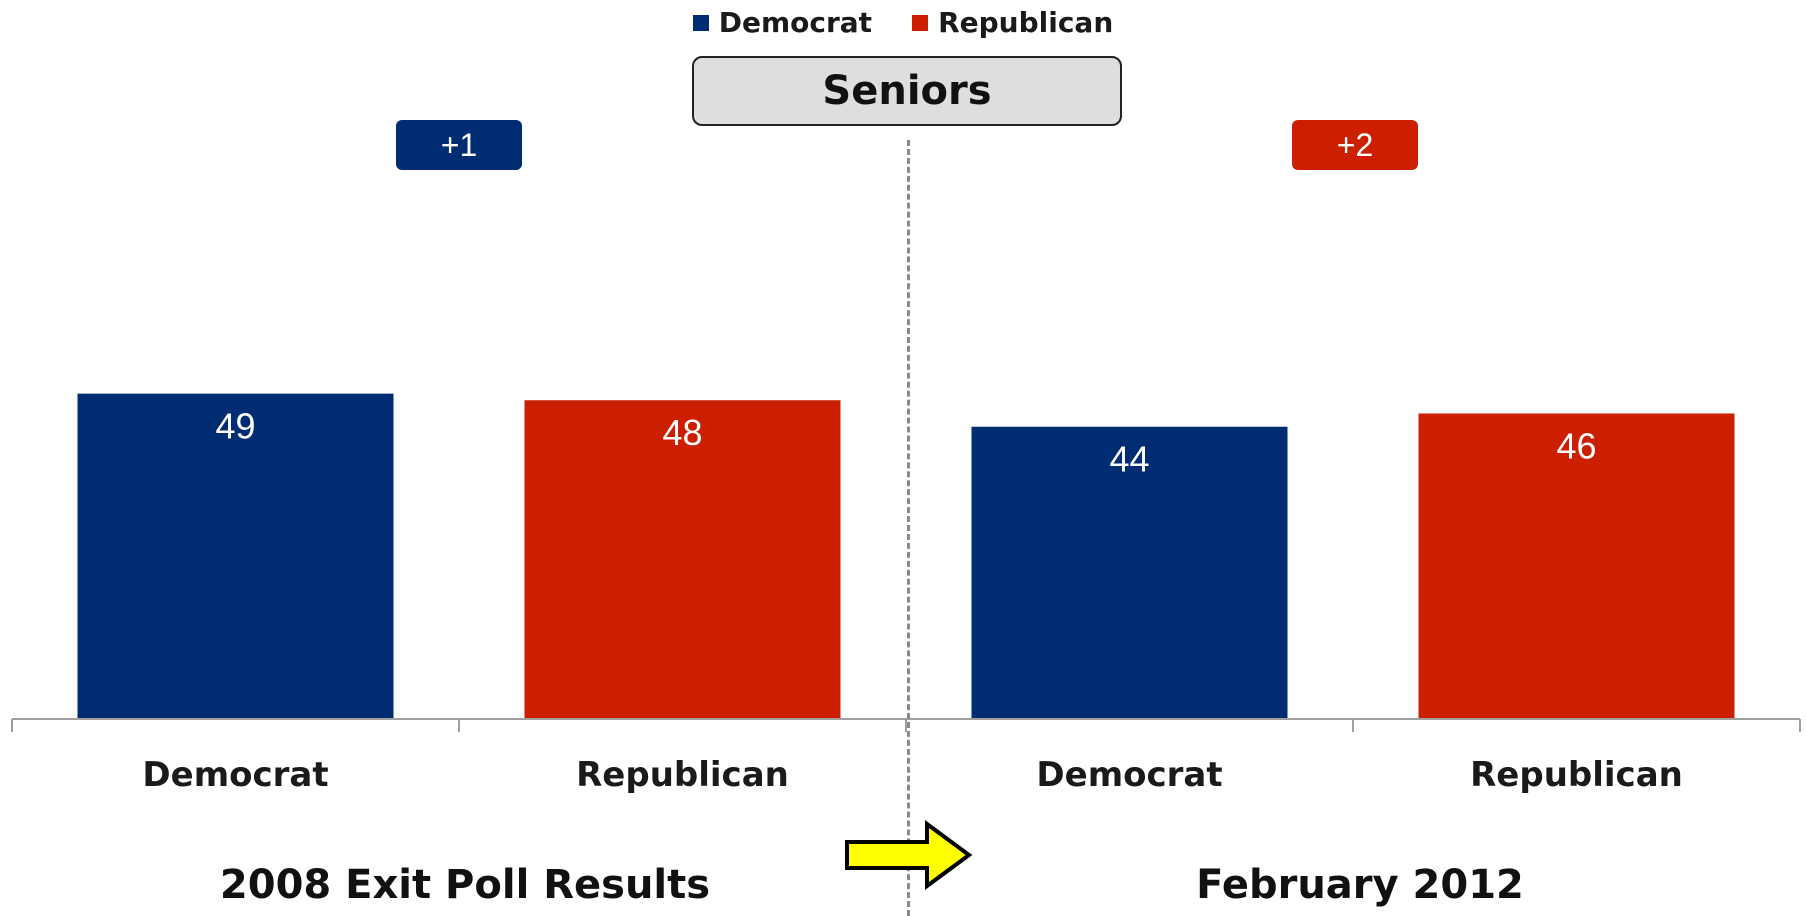 The image size is (1806, 916). Describe the element at coordinates (682, 775) in the screenshot. I see `category-label-1: Republican` at that location.